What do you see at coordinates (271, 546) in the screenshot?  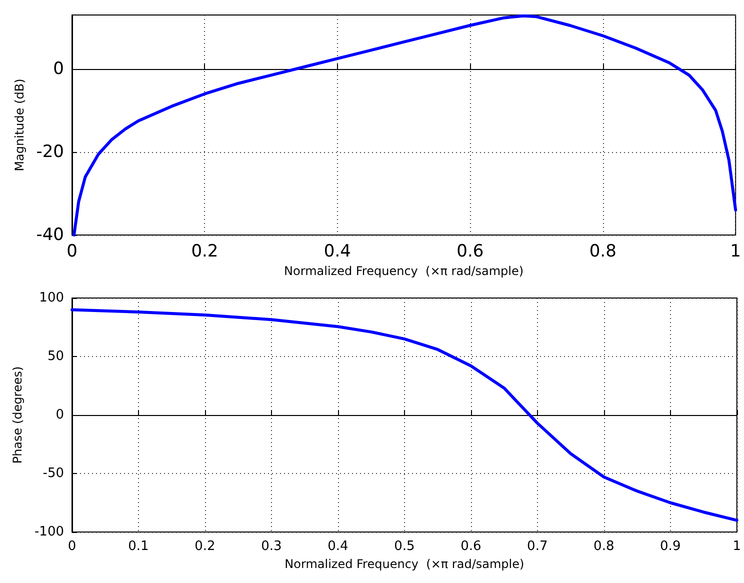 I see `x-tick-label: 0.3` at bounding box center [271, 546].